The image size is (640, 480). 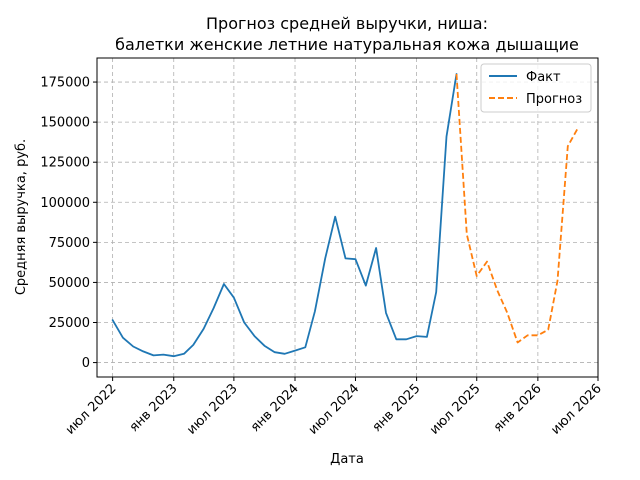 What do you see at coordinates (86, 363) in the screenshot?
I see `y-tick-label: 0` at bounding box center [86, 363].